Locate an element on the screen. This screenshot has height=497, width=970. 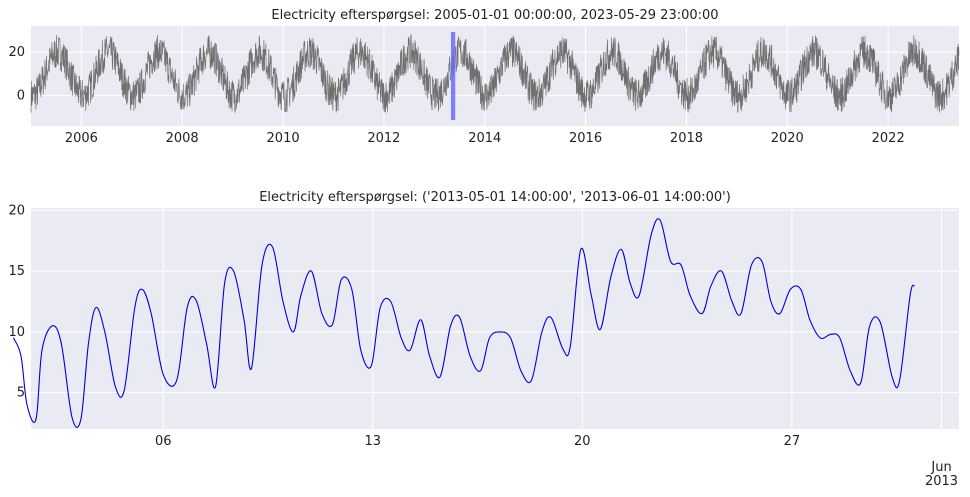
x-tick-label: 2014 is located at coordinates (484, 138).